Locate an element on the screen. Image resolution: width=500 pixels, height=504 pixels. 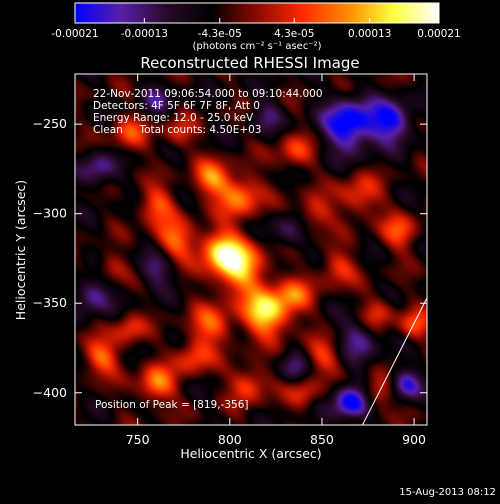
info-energy-range: Energy Range: 12.0 - 25.0 keV is located at coordinates (173, 118).